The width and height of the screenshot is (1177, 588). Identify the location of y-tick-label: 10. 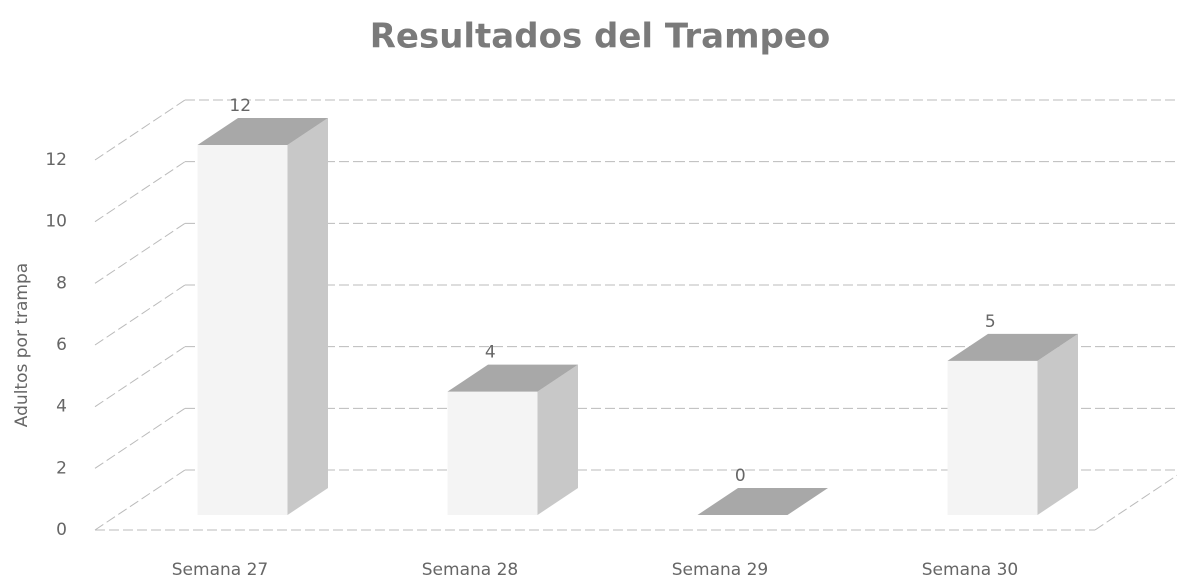
(56, 222).